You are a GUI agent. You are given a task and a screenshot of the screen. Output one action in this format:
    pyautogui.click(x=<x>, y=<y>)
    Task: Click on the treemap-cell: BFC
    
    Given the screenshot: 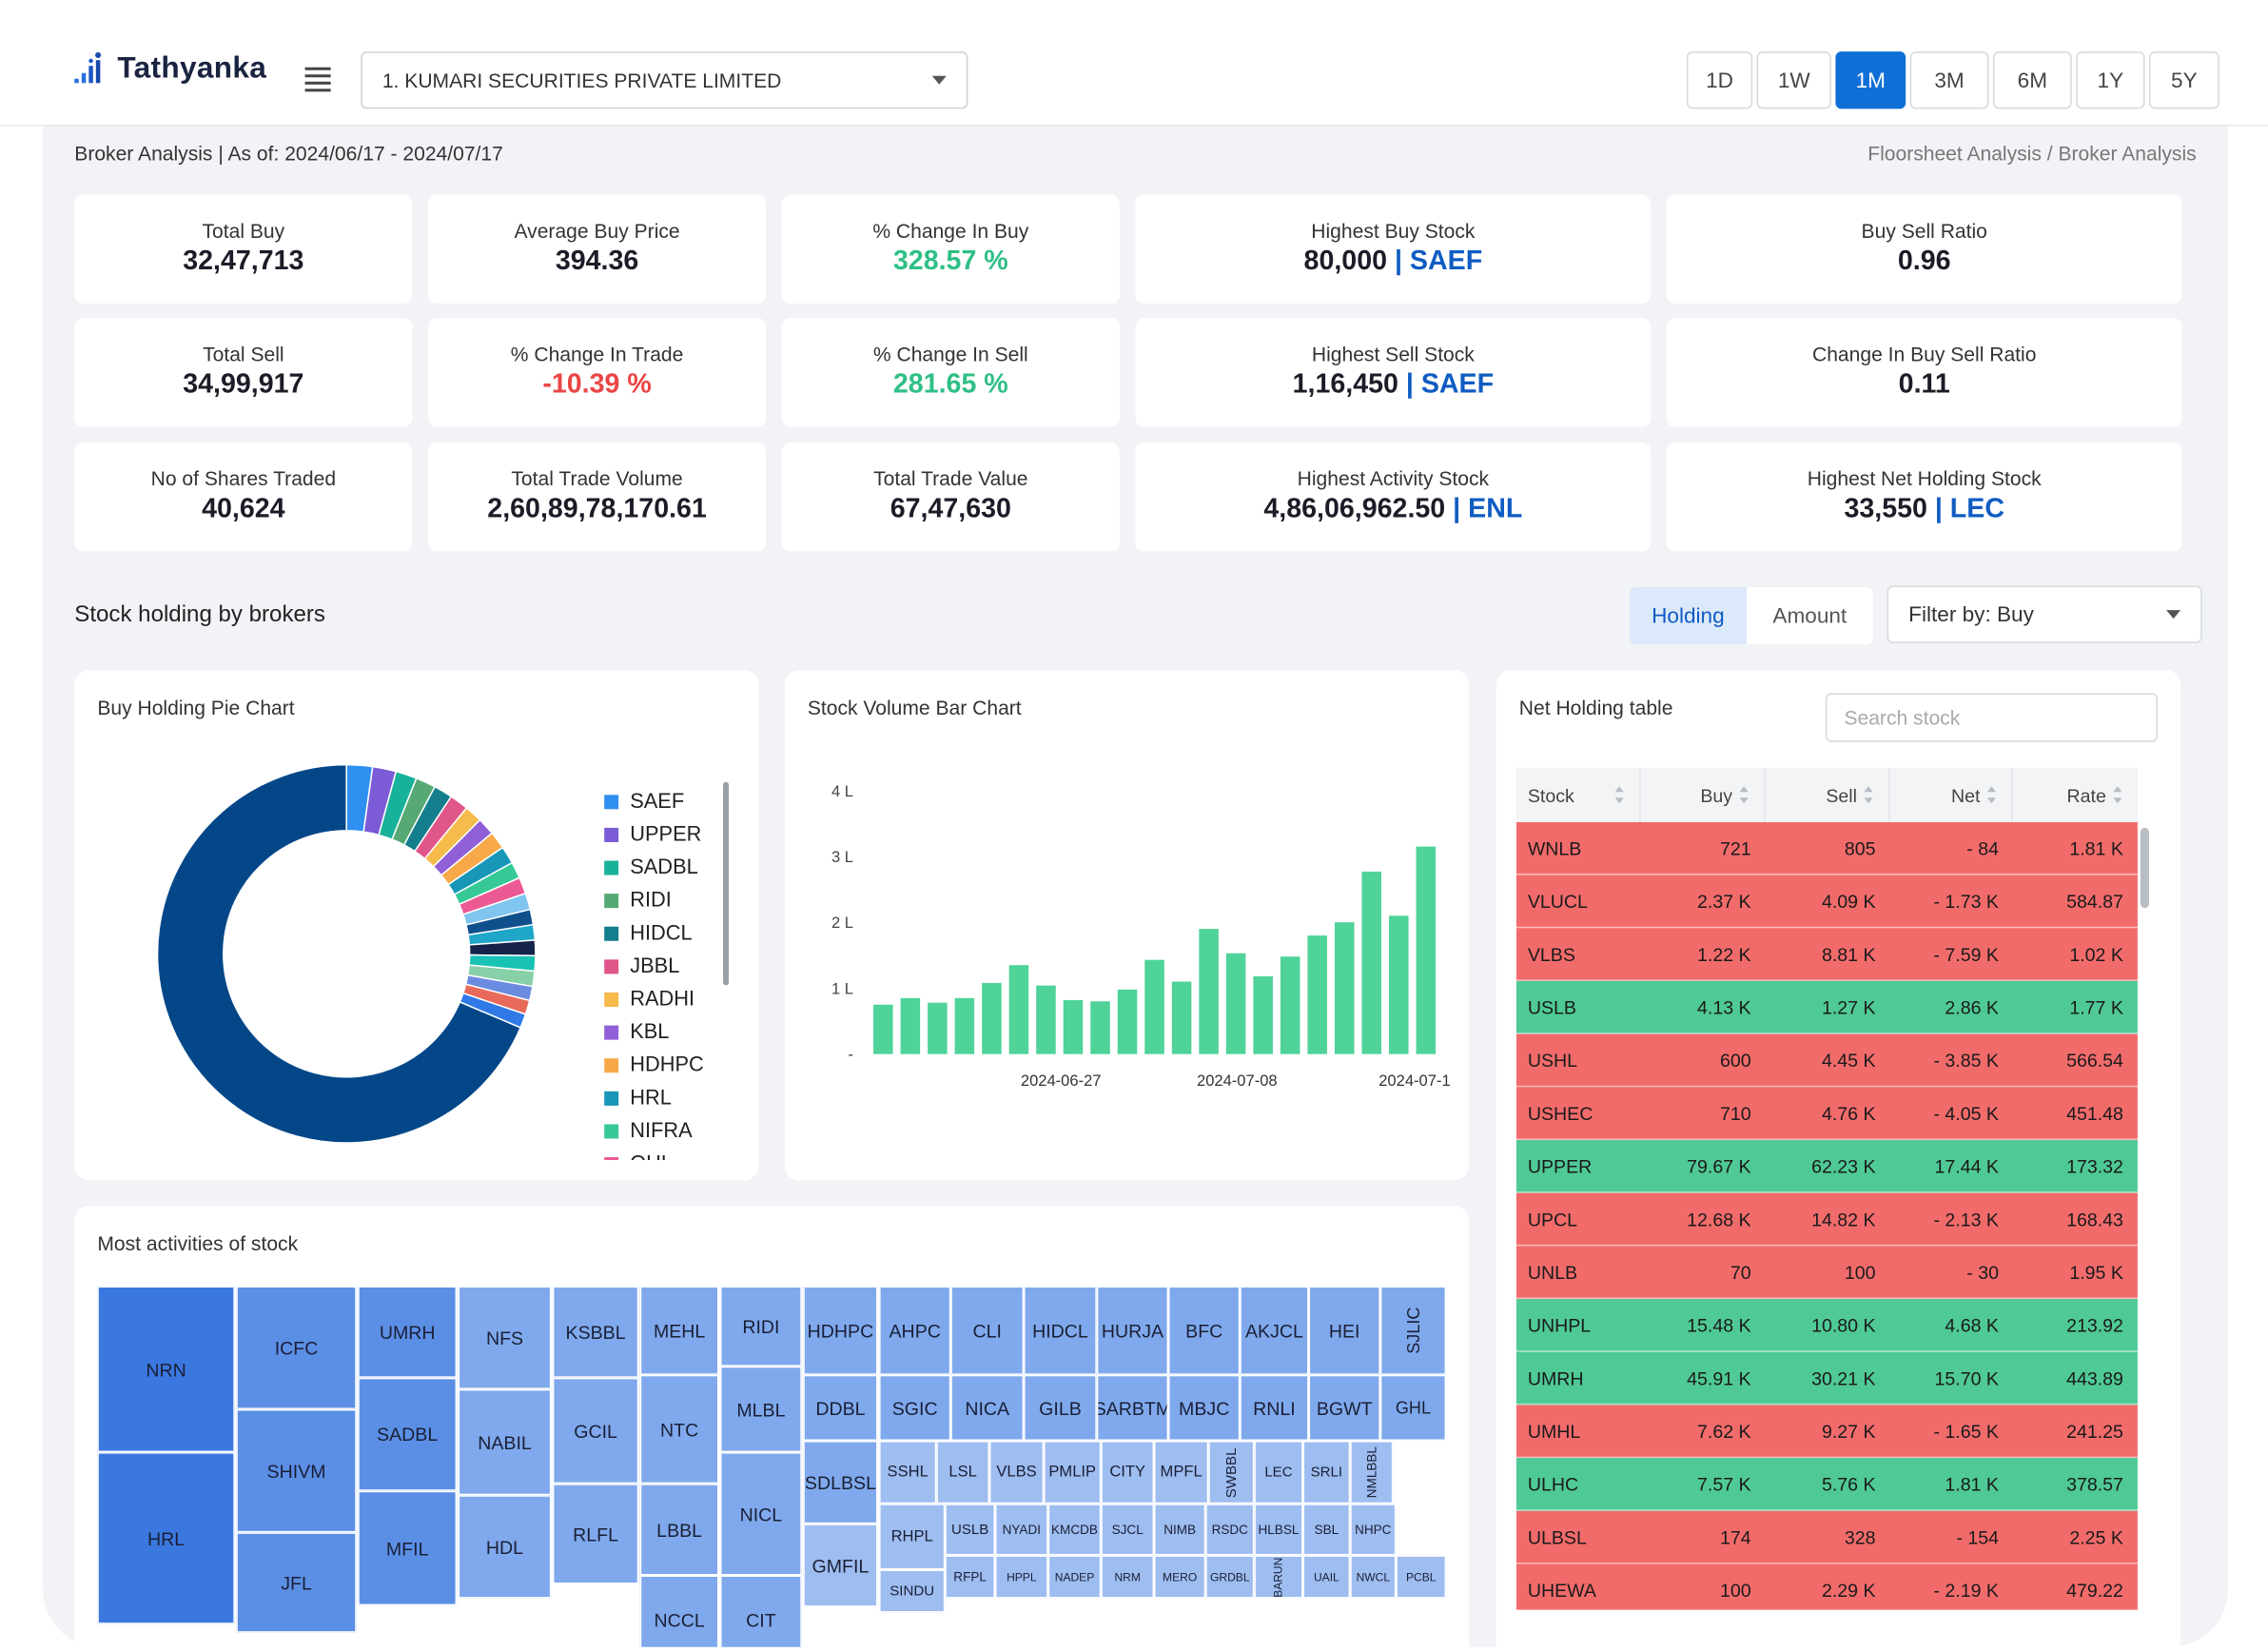 What is the action you would take?
    pyautogui.click(x=1204, y=1331)
    